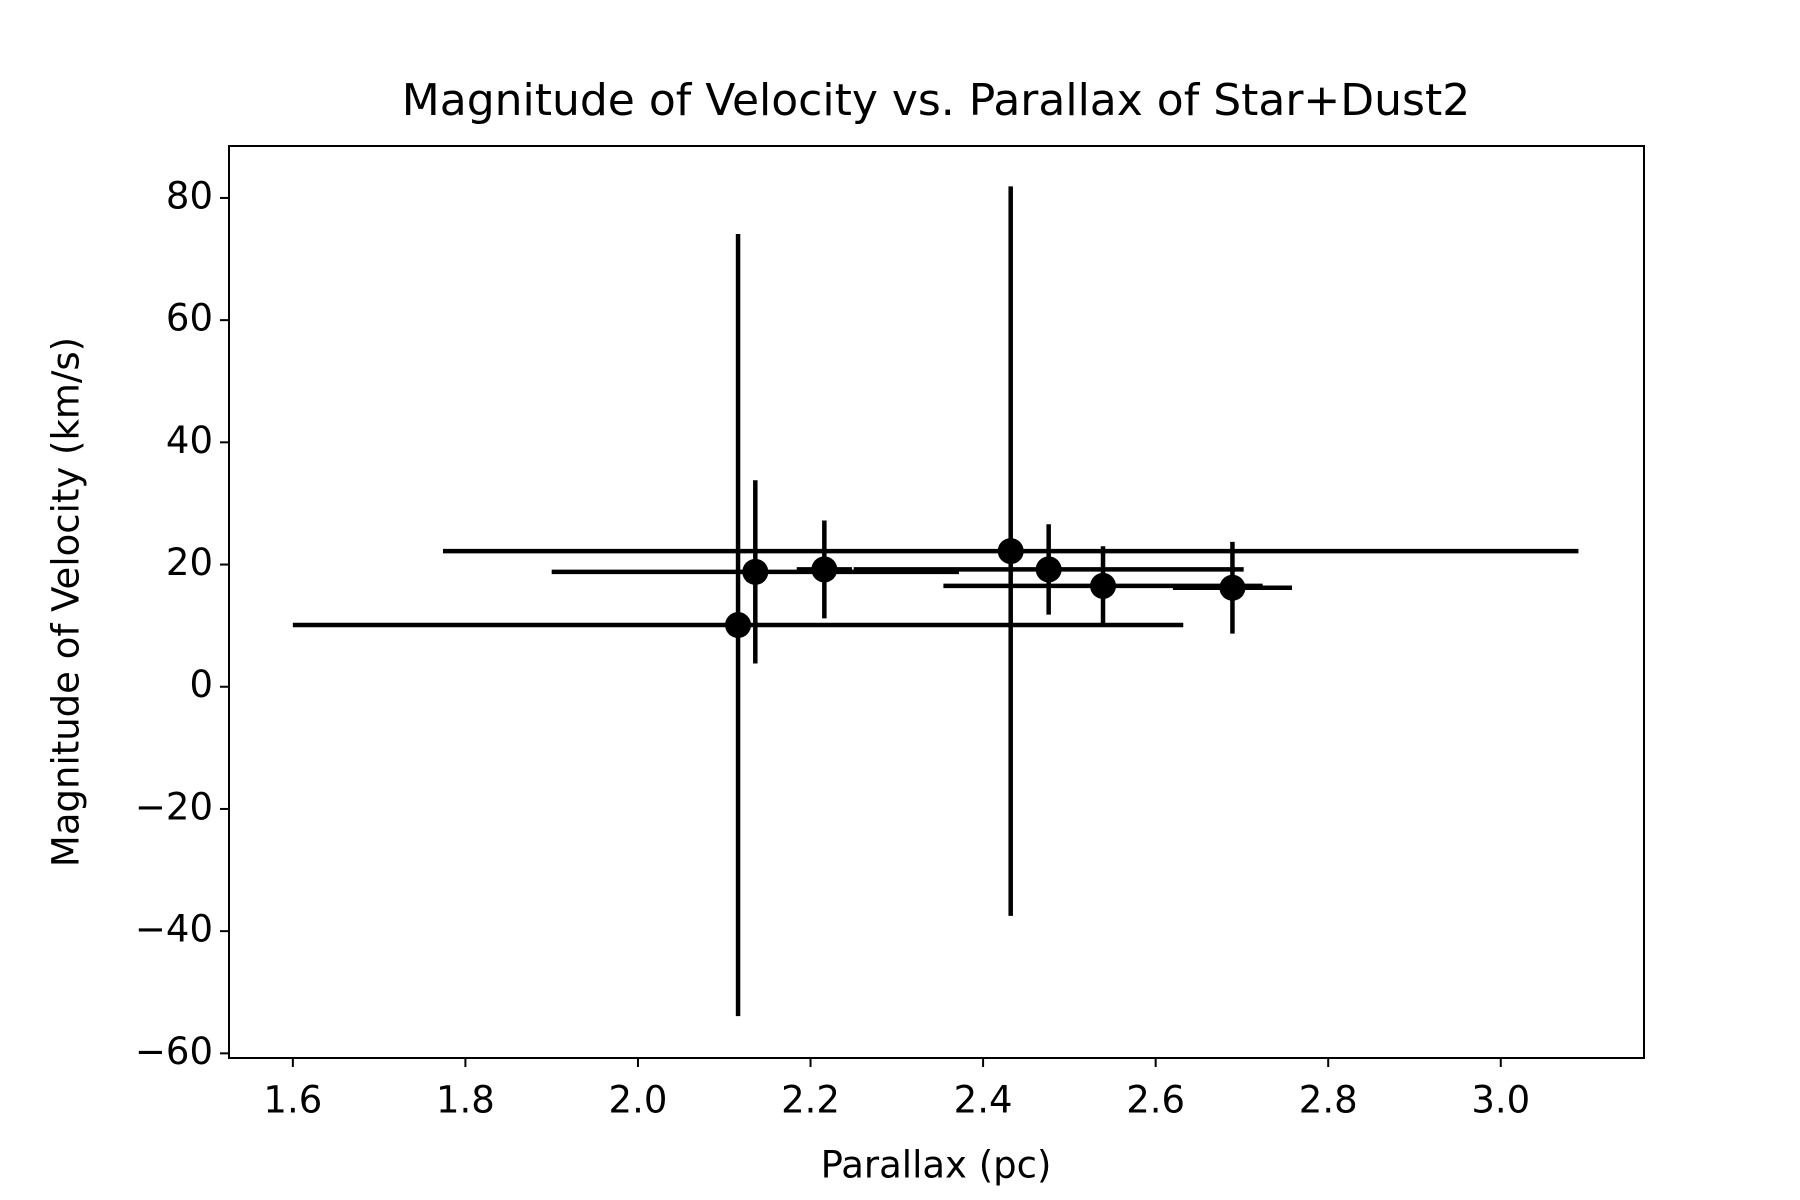 This screenshot has width=1800, height=1200. Describe the element at coordinates (189, 562) in the screenshot. I see `y-tick-label: 20` at that location.